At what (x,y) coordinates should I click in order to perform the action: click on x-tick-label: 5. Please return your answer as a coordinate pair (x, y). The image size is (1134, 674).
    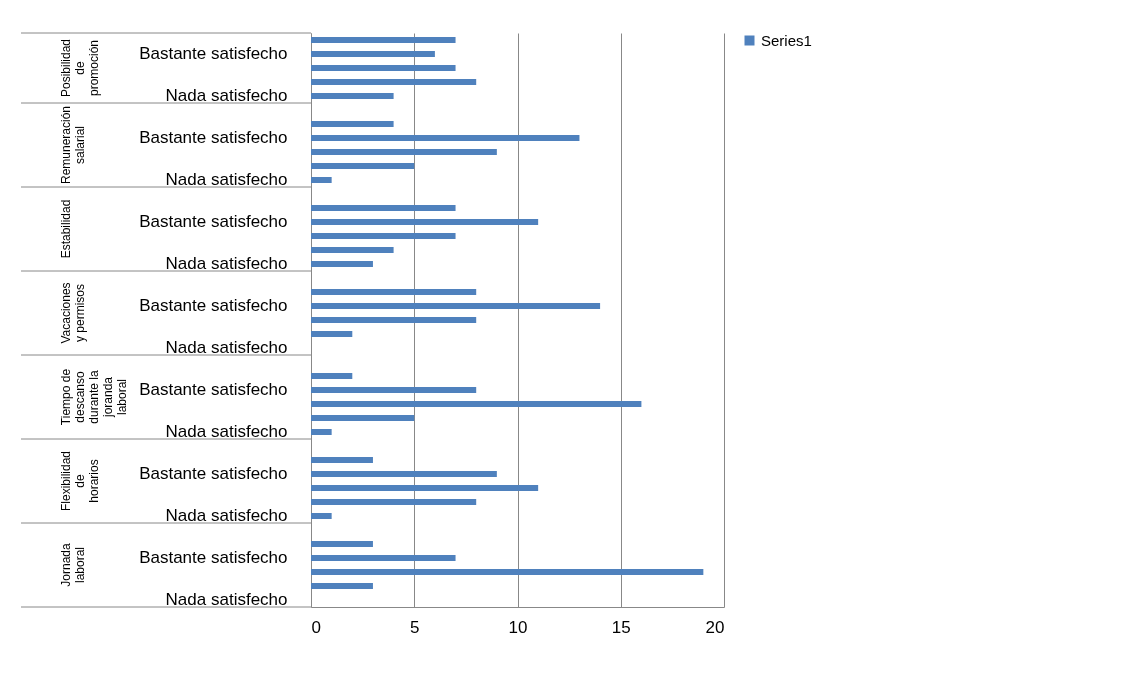
    Looking at the image, I should click on (415, 627).